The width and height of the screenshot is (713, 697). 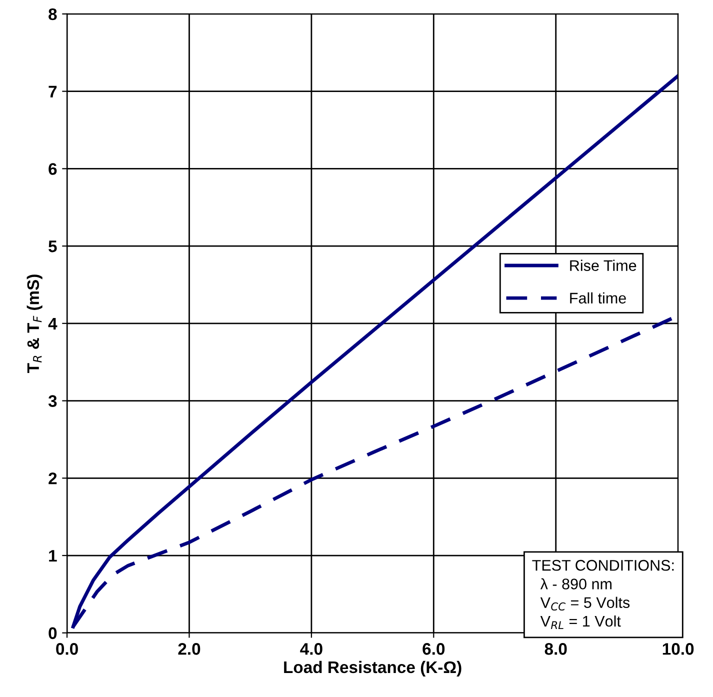 What do you see at coordinates (53, 324) in the screenshot?
I see `y-tick-label: 4` at bounding box center [53, 324].